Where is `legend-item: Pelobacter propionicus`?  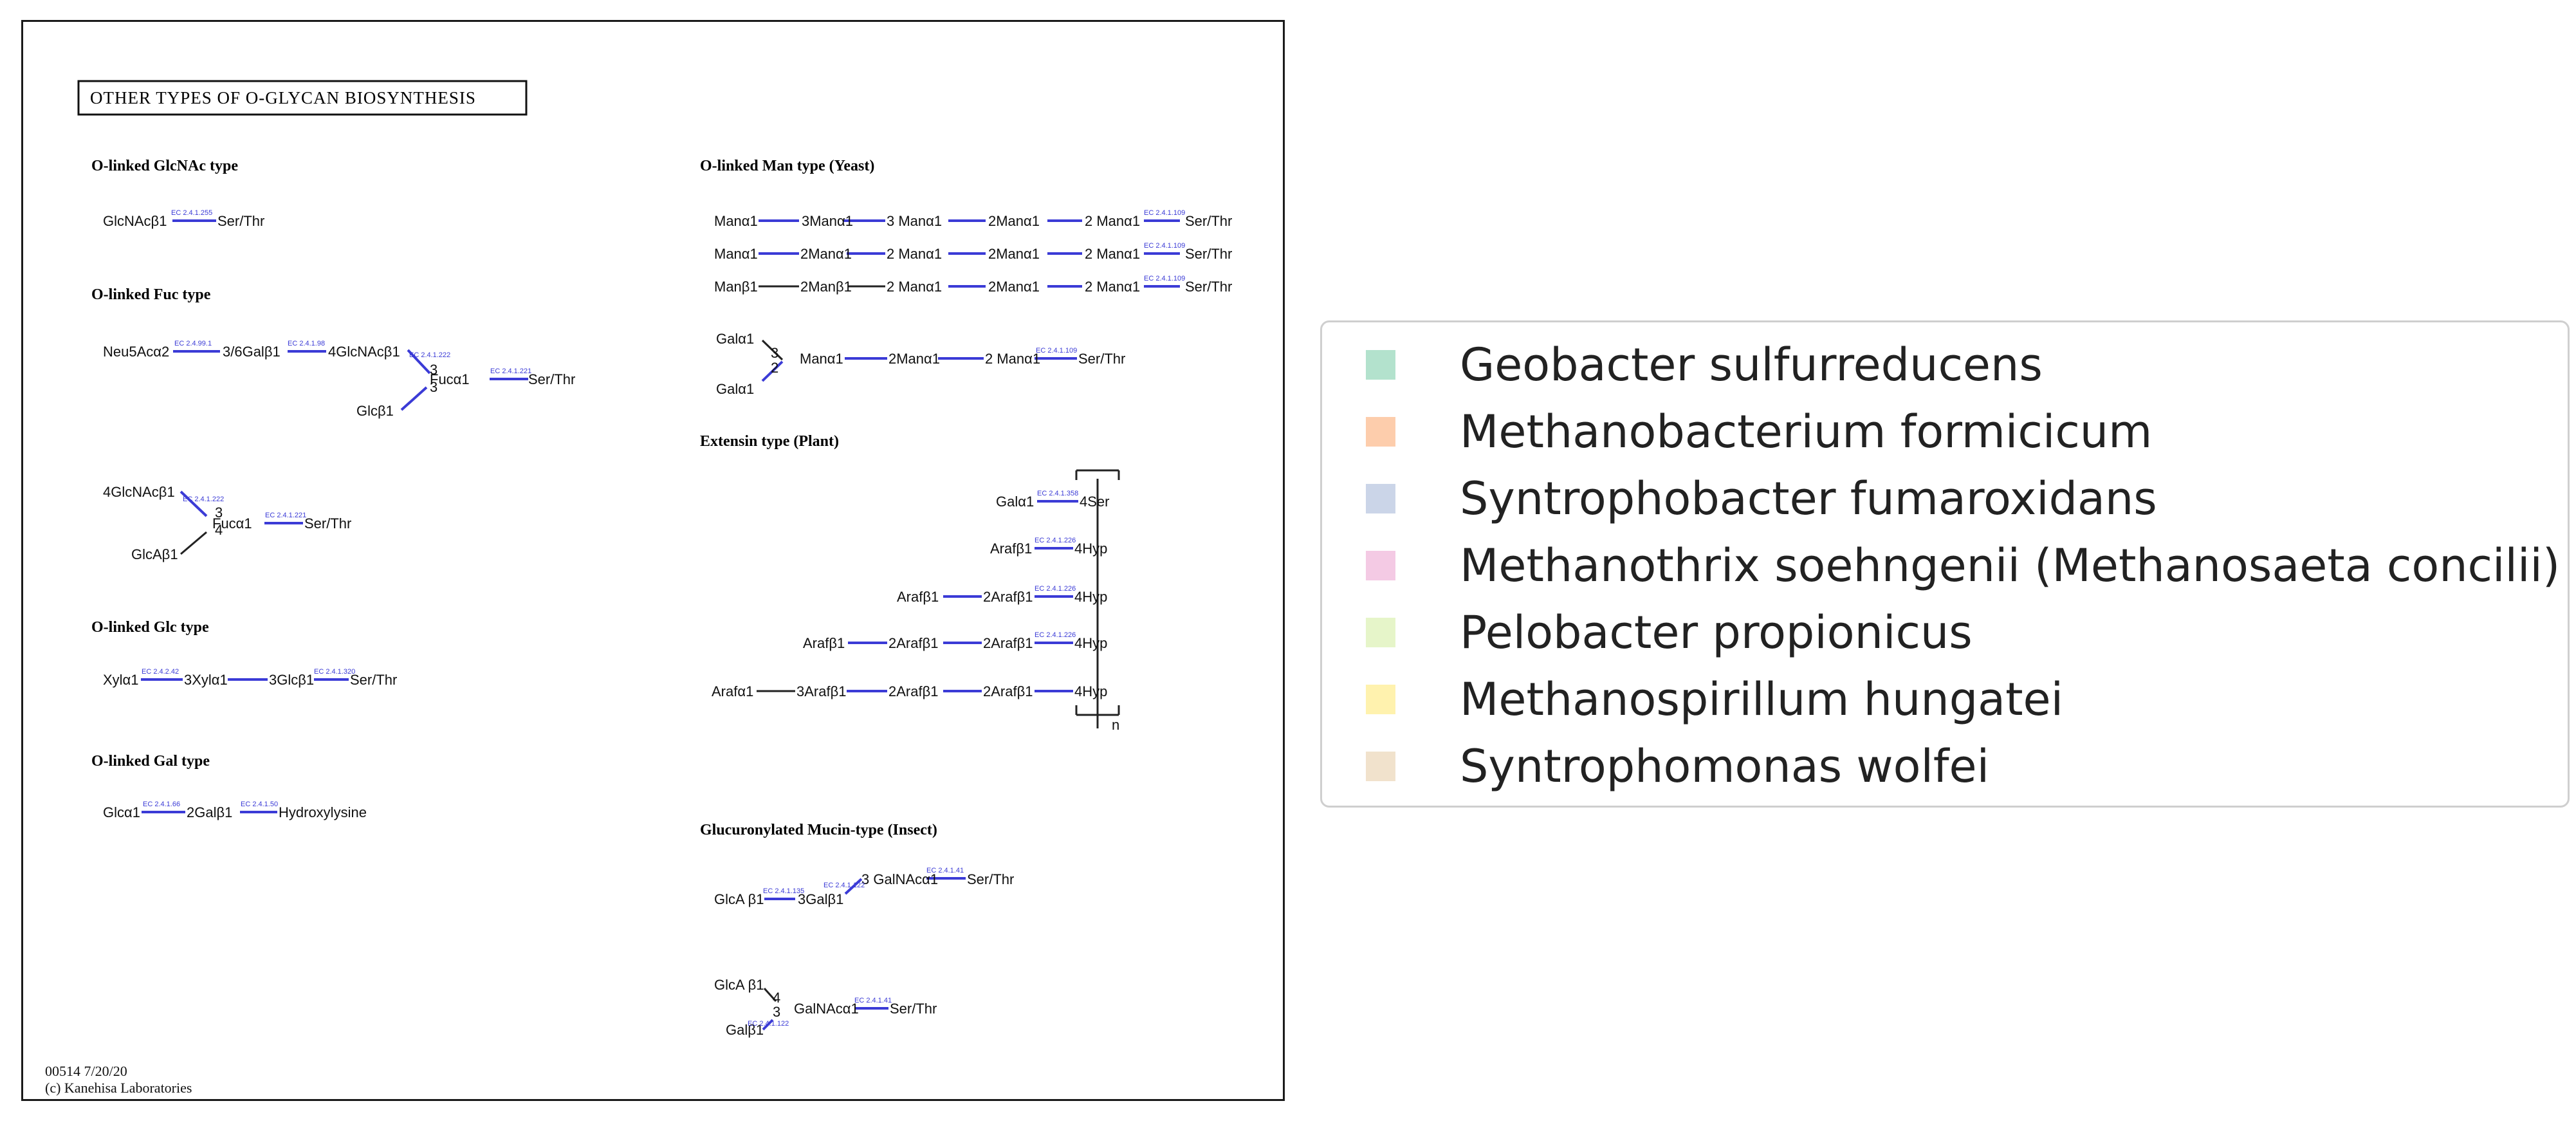 legend-item: Pelobacter propionicus is located at coordinates (1669, 632).